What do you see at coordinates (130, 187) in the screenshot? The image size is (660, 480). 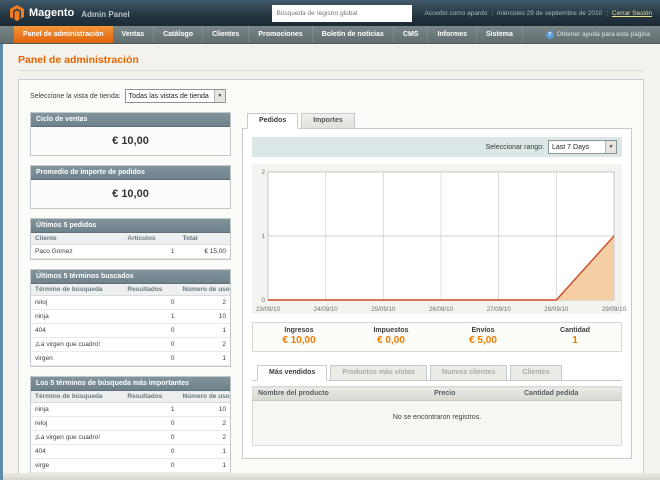 I see `average-orders-box: Promedio de importe de pedidos € 10,00` at bounding box center [130, 187].